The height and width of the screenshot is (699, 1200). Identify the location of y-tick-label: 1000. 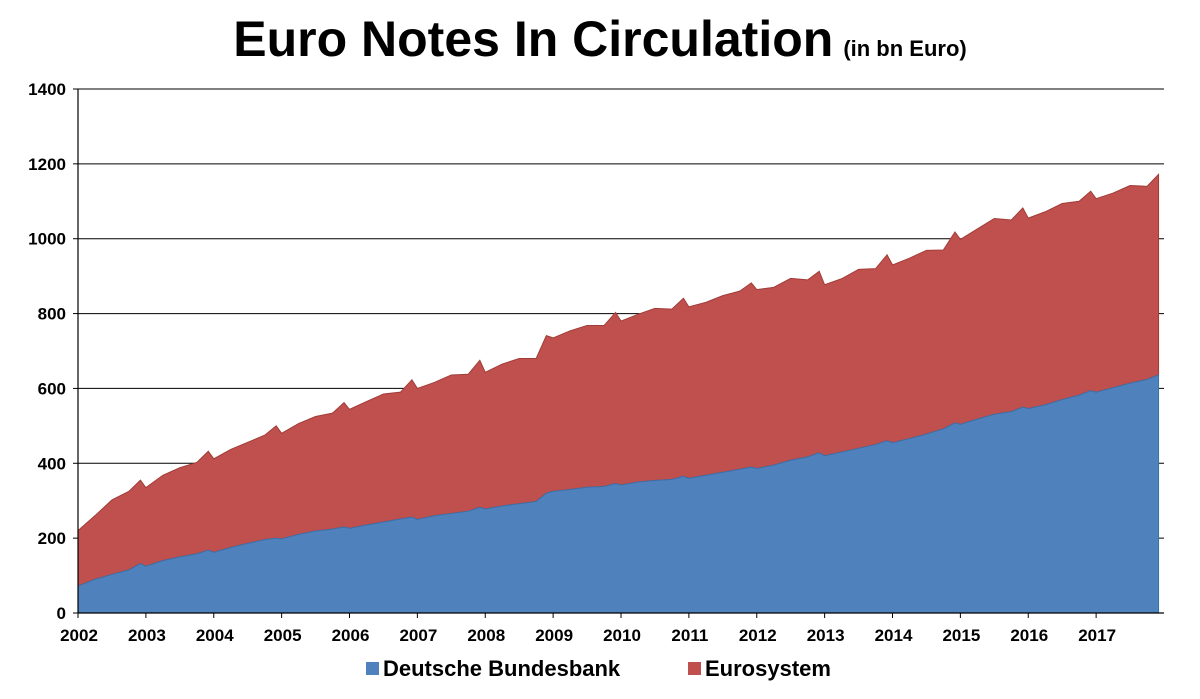
(47, 239).